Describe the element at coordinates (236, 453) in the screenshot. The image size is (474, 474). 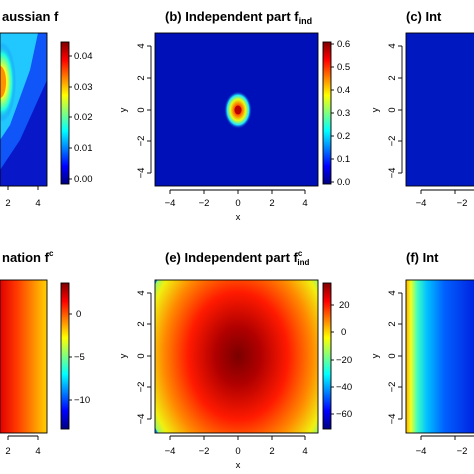
I see `panel-e-x-axis: −4 −2 0 2 4 x` at that location.